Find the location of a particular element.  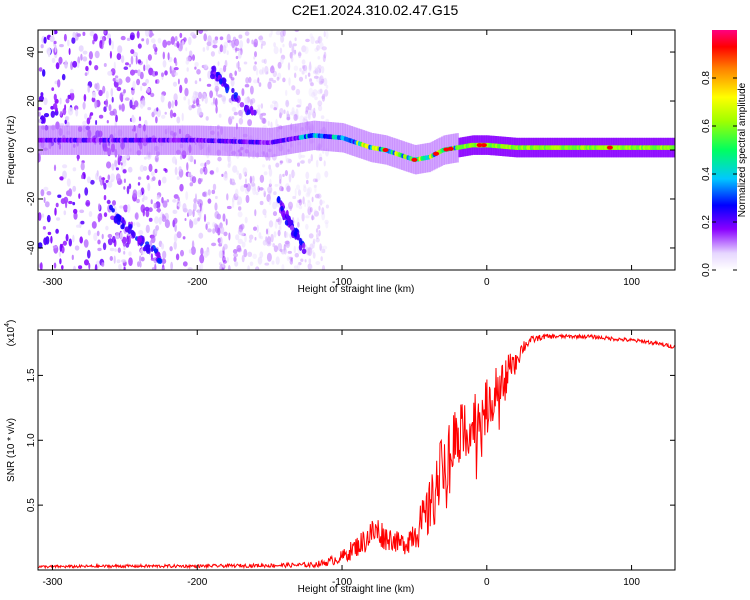

colorbar-tick-label: 0.4 is located at coordinates (706, 174).